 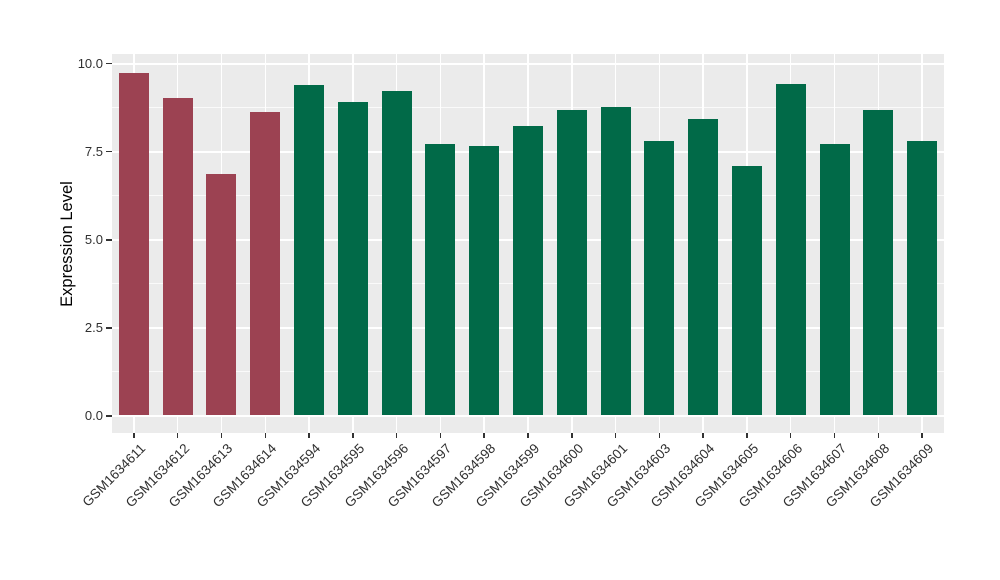 I want to click on bar-GSM1634603, so click(x=659, y=277).